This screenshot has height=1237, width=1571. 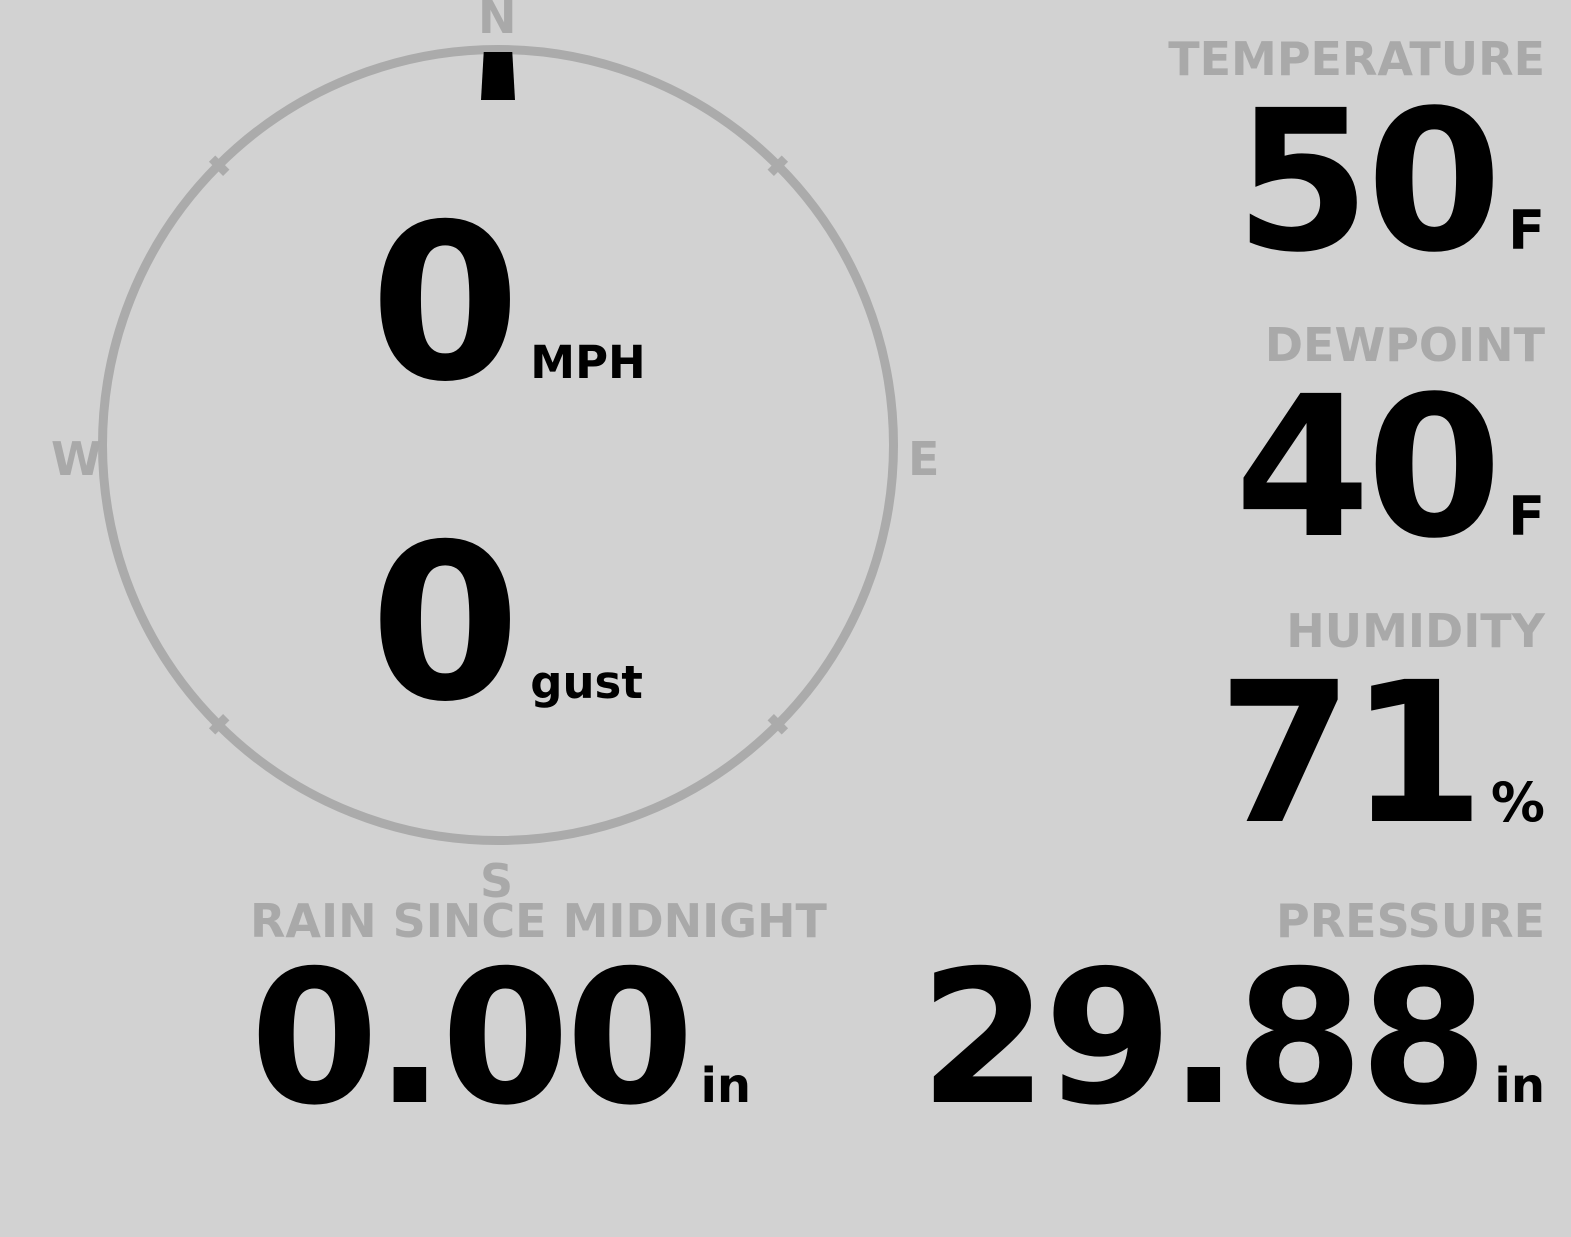 I want to click on rain-value: 0.00, so click(x=472, y=1038).